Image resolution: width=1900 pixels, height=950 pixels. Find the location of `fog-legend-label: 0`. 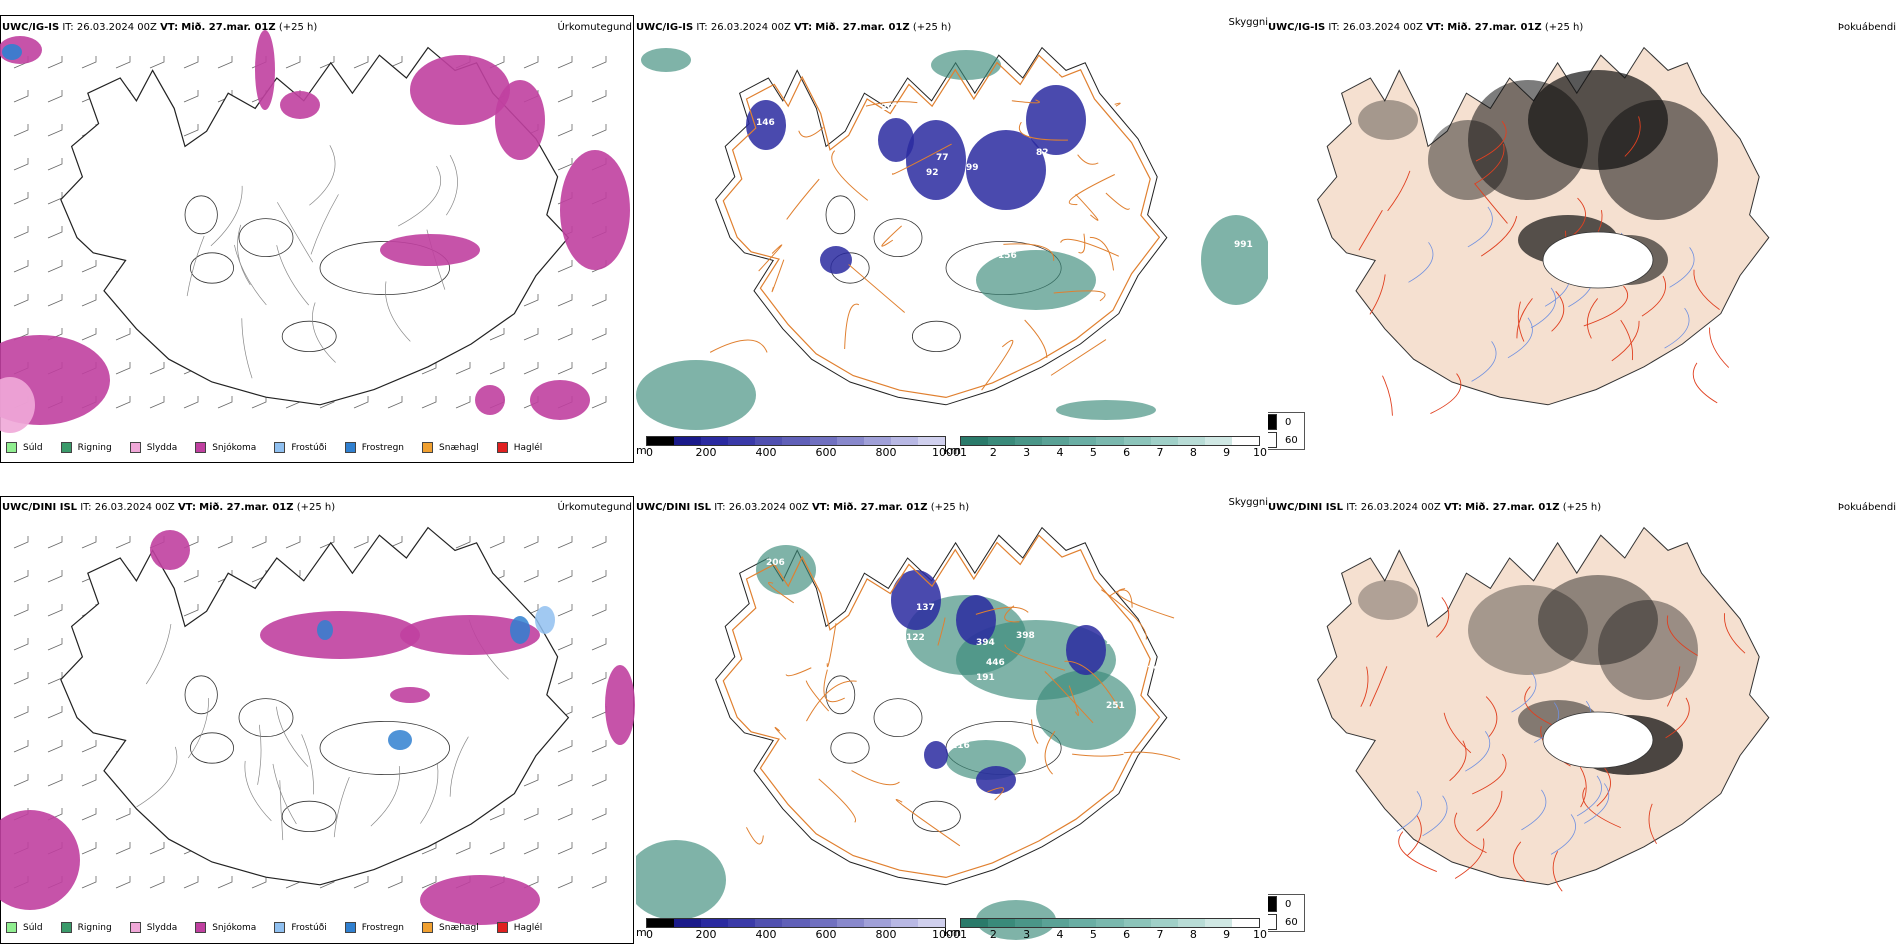

fog-legend-label: 0 is located at coordinates (1288, 422).